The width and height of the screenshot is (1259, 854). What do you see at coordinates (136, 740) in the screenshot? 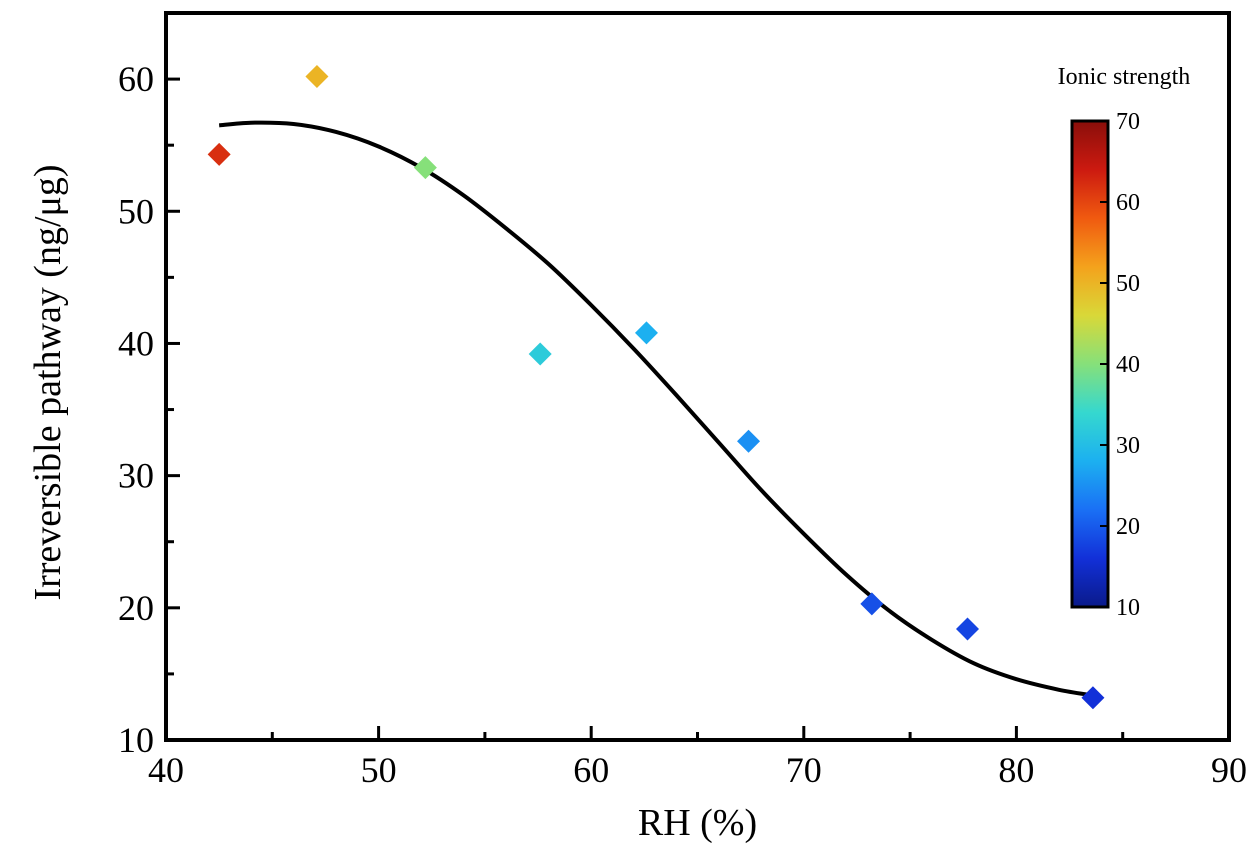
I see `y-tick-label: 10` at bounding box center [136, 740].